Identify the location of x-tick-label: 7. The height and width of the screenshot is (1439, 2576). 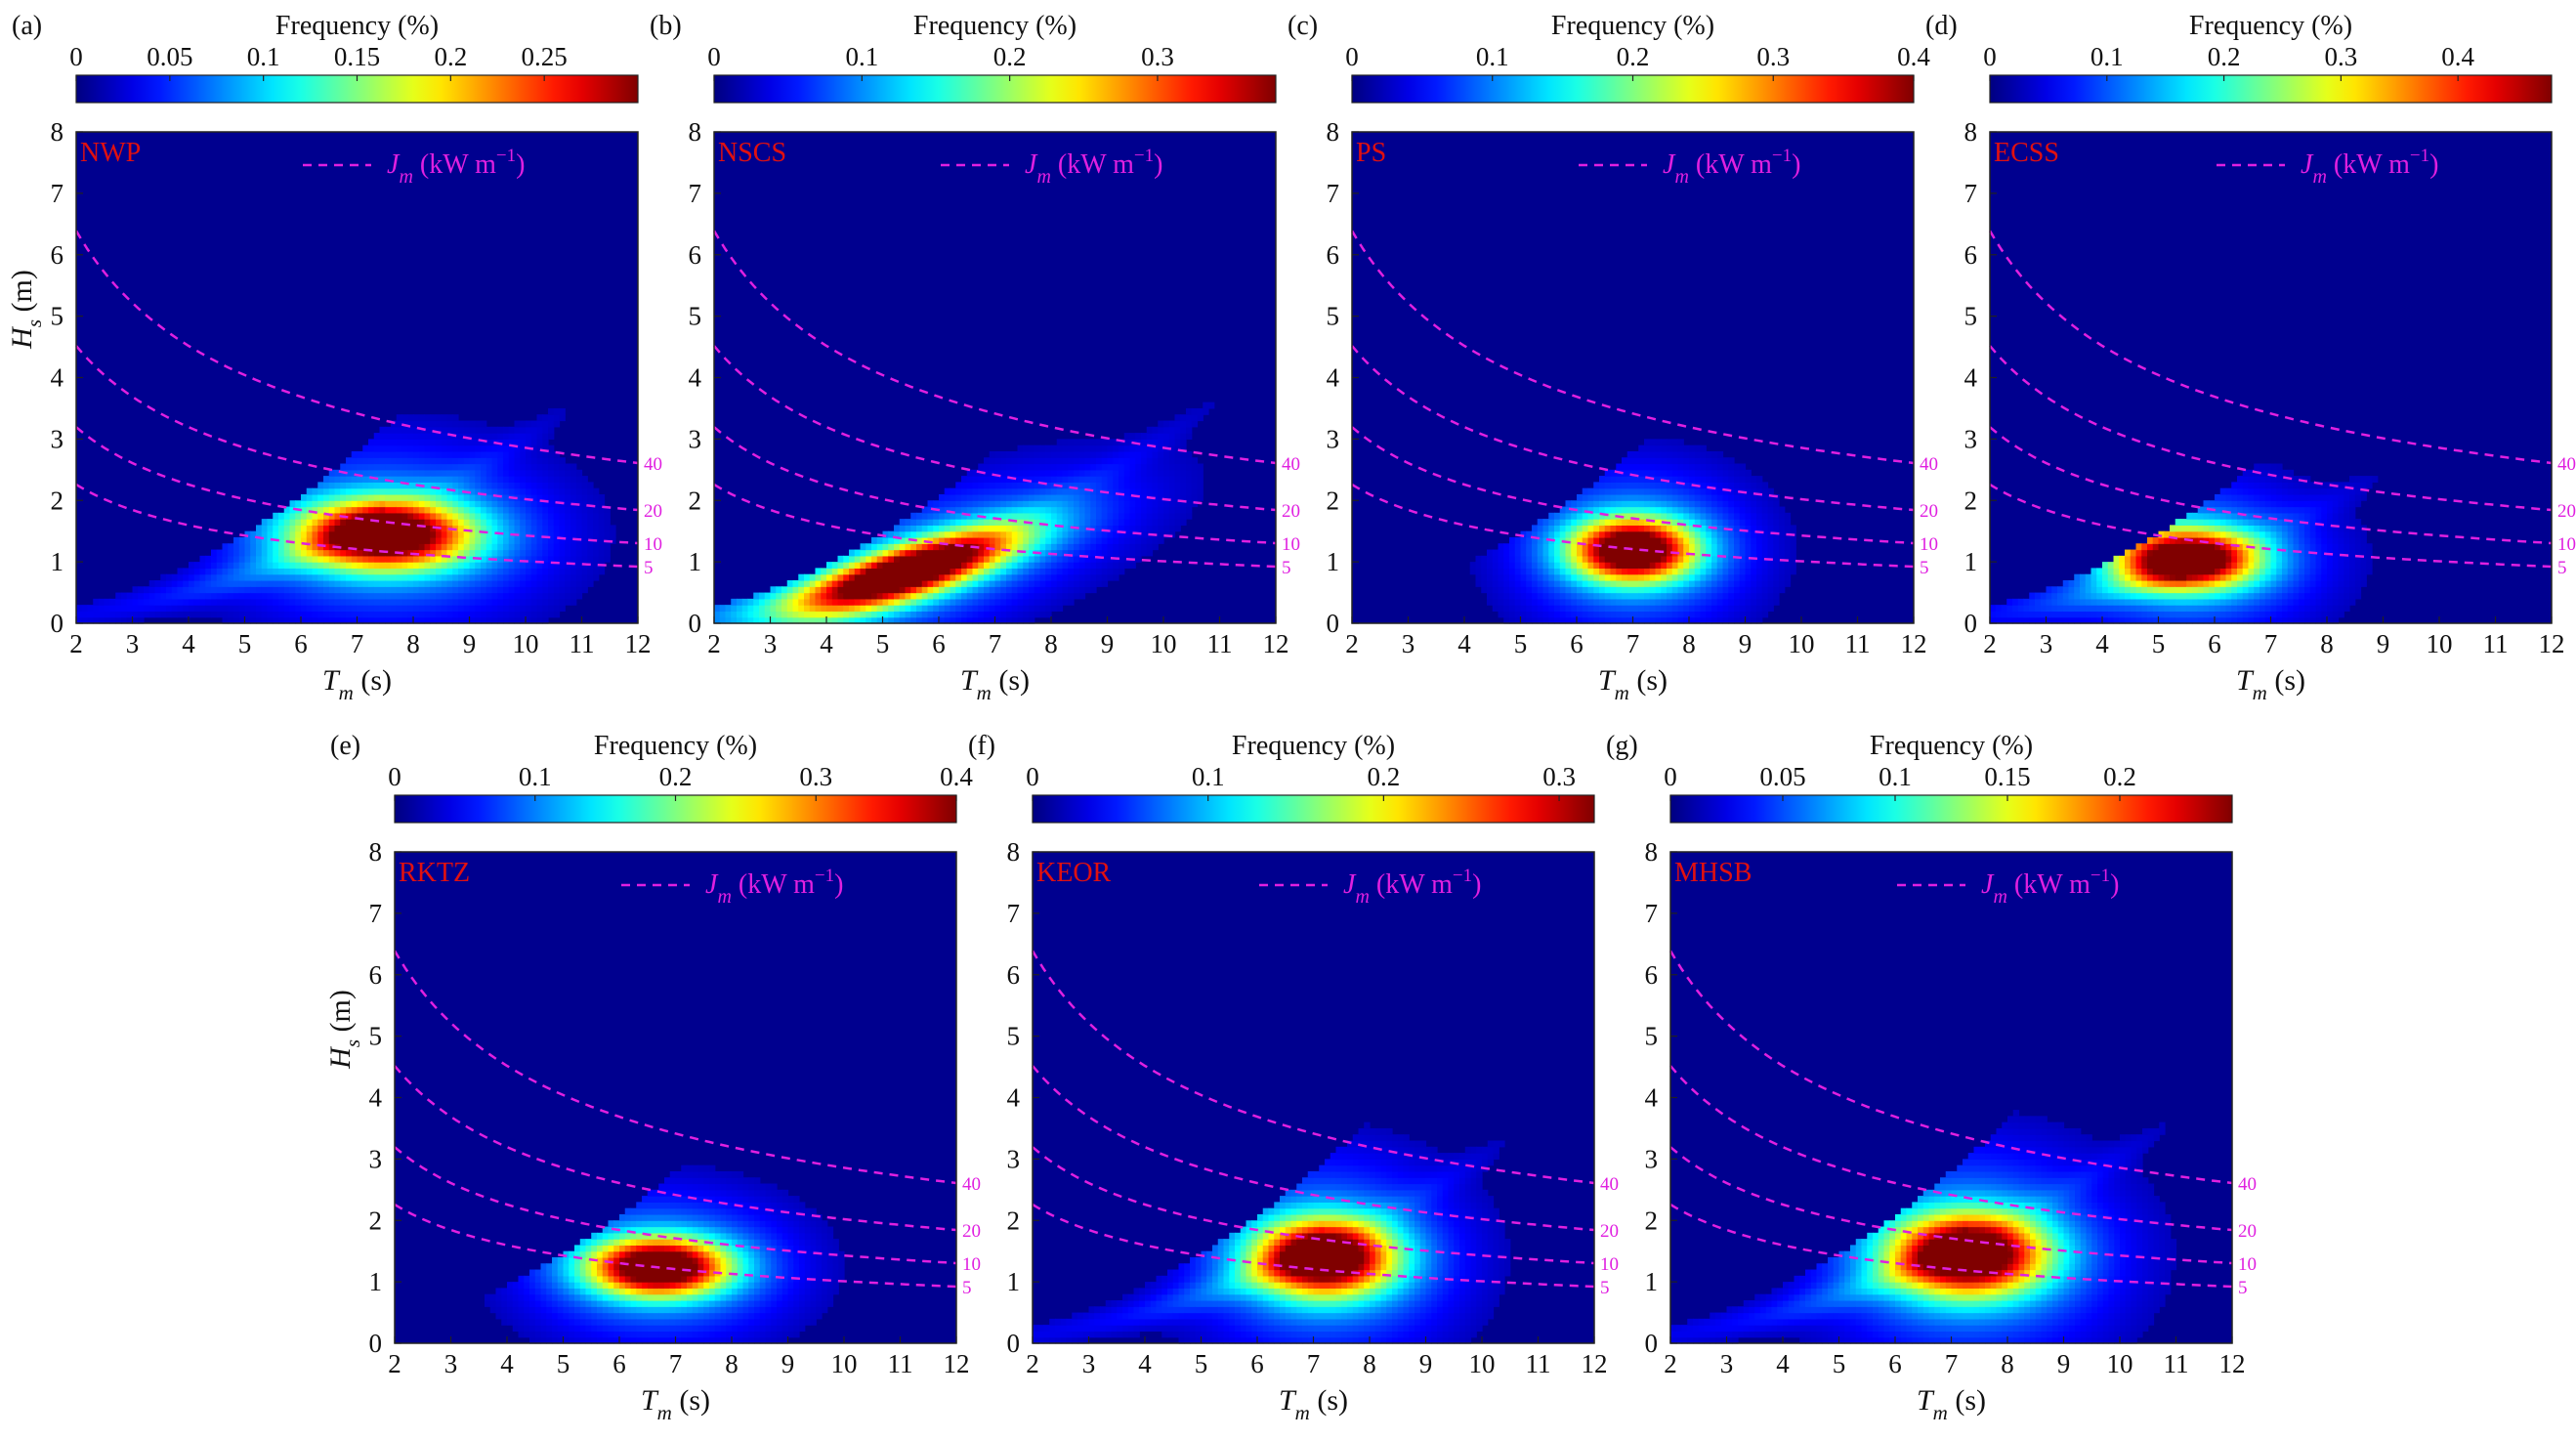
(1633, 643).